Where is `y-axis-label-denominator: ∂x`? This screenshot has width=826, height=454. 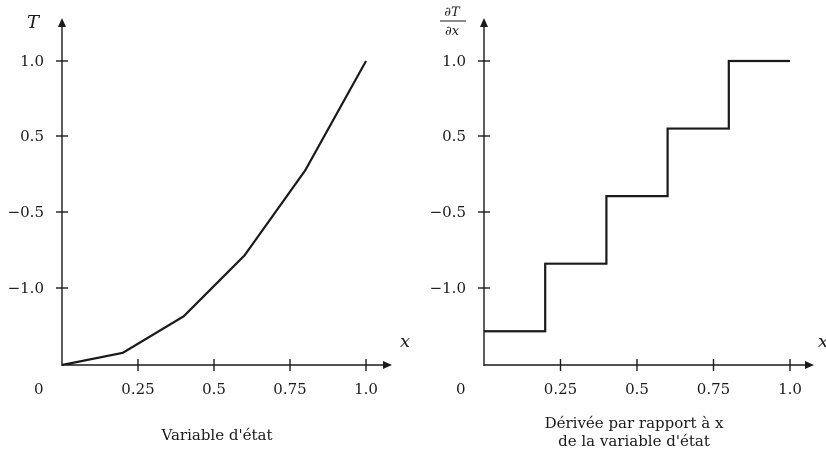 y-axis-label-denominator: ∂x is located at coordinates (452, 31).